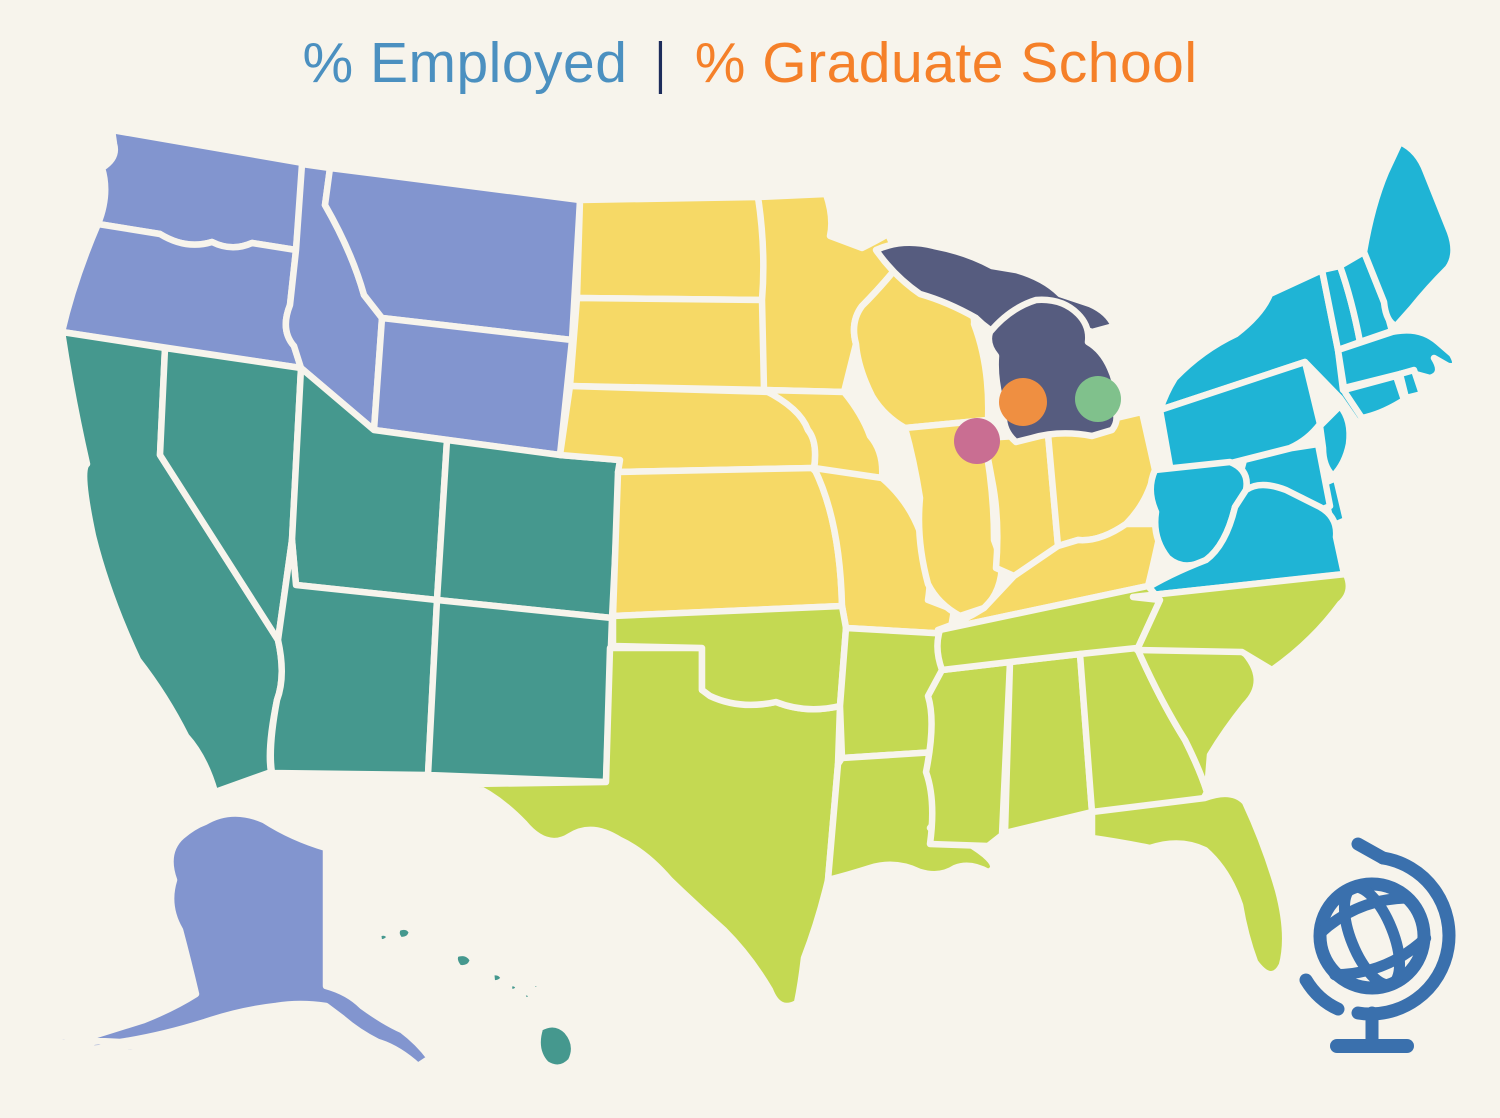  Describe the element at coordinates (244, 940) in the screenshot. I see `state-ak` at that location.